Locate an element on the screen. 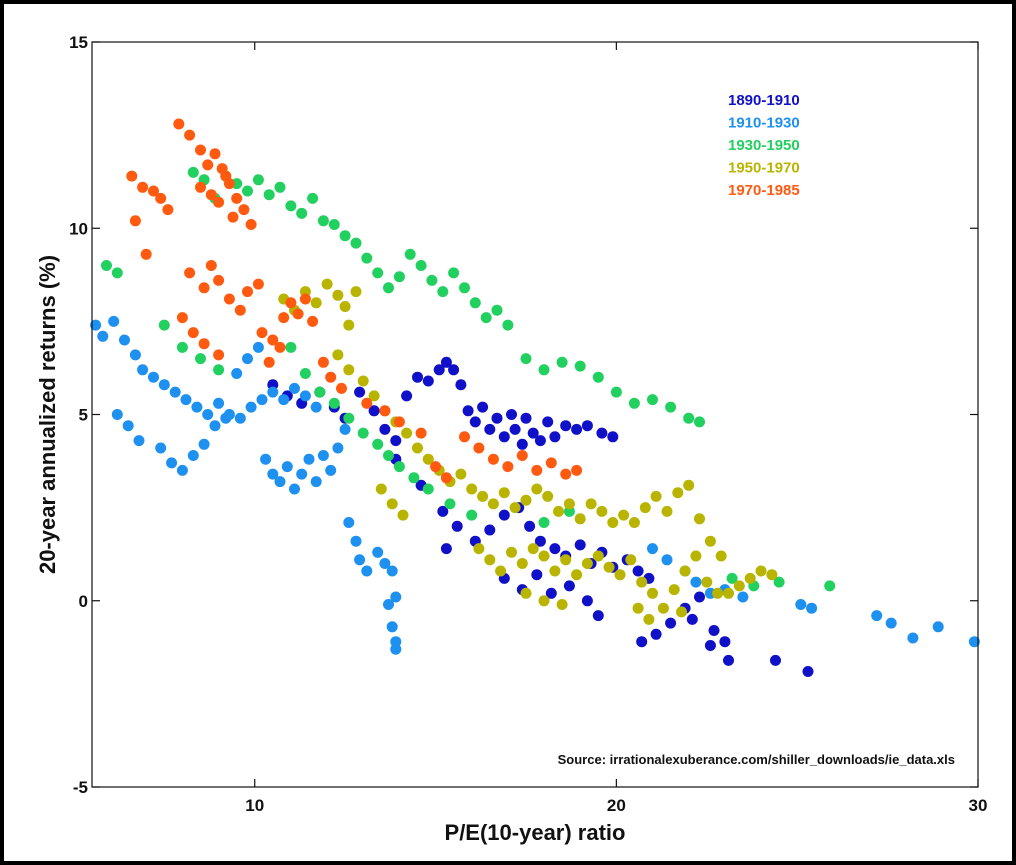 This screenshot has width=1016, height=865. y-tick-label: -5 is located at coordinates (80, 787).